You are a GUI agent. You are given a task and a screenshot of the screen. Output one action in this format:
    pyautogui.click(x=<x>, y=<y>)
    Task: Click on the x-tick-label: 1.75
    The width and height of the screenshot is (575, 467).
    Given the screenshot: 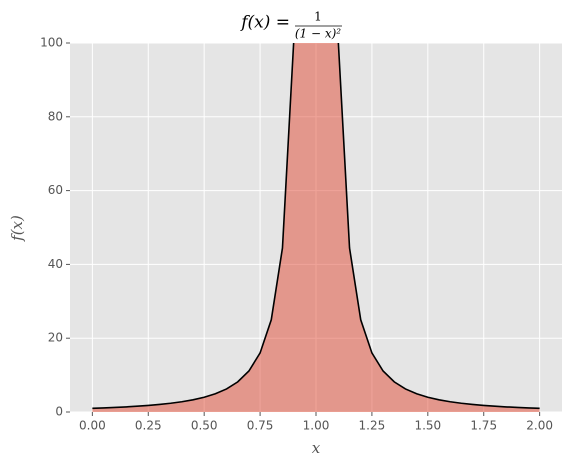 What is the action you would take?
    pyautogui.click(x=483, y=426)
    